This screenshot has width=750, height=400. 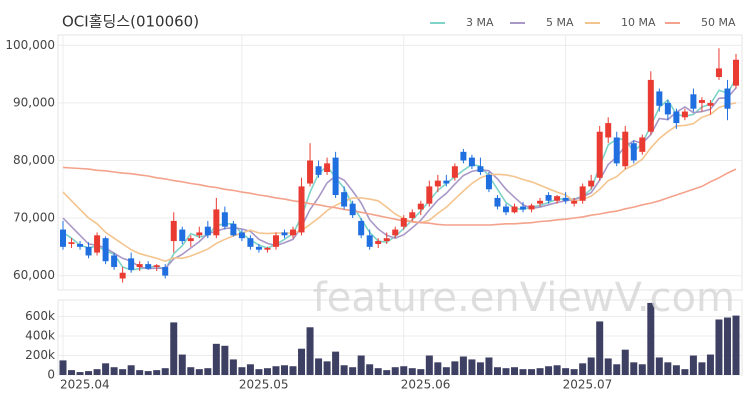 What do you see at coordinates (588, 385) in the screenshot?
I see `x-tick-label: 2025.07` at bounding box center [588, 385].